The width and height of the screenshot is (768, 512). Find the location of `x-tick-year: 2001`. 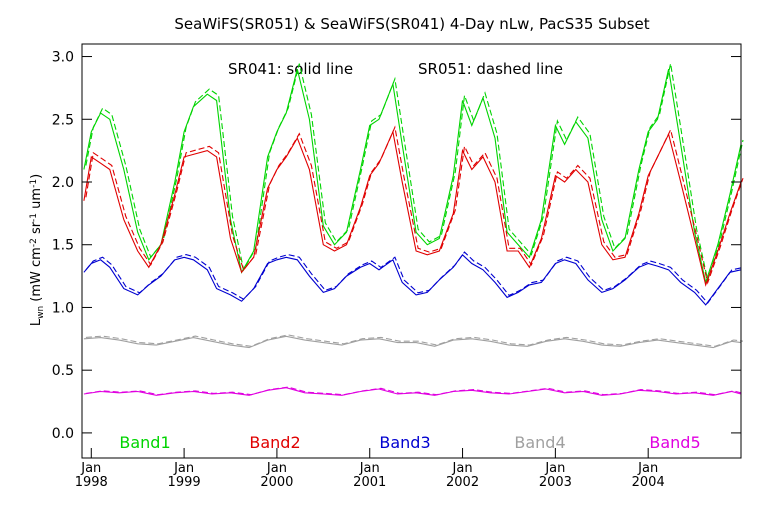

x-tick-year: 2001 is located at coordinates (369, 482).